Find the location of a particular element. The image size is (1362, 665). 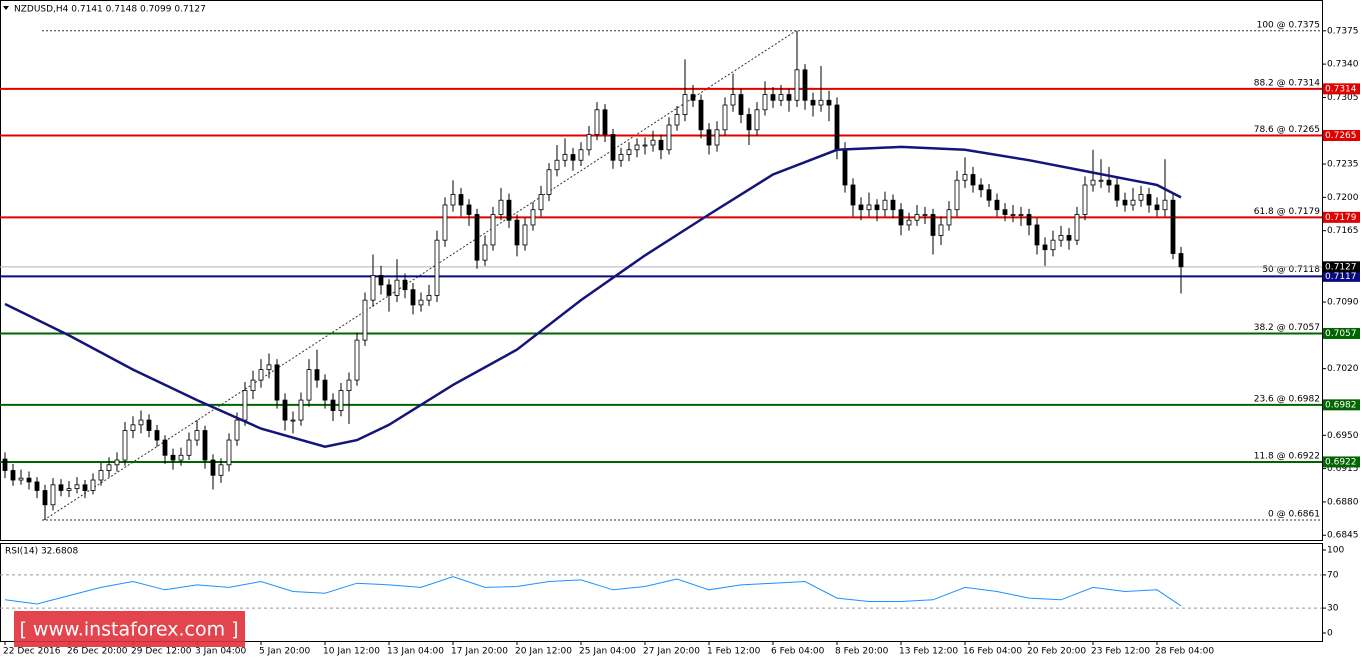

x-tick-label: 20 Feb 20:00 is located at coordinates (1056, 652).